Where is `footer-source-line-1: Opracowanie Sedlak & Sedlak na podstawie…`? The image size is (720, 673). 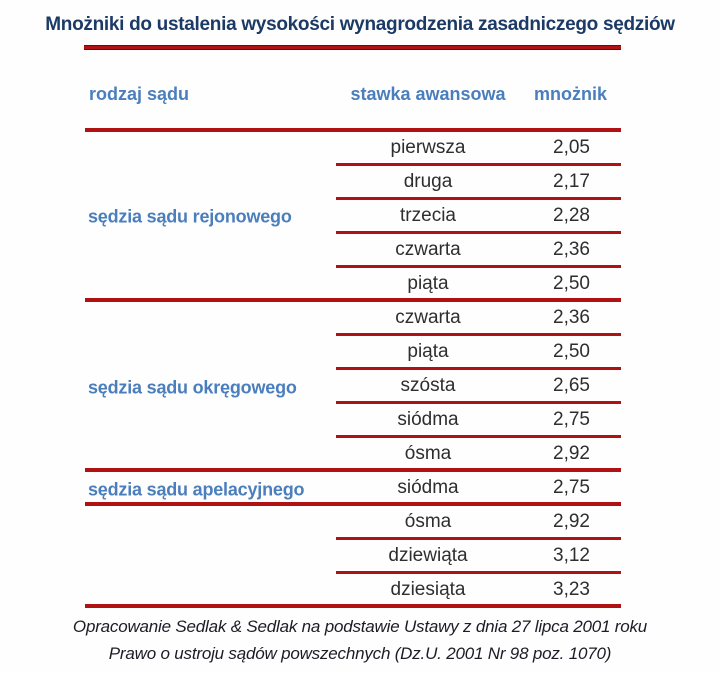 footer-source-line-1: Opracowanie Sedlak & Sedlak na podstawie… is located at coordinates (360, 626).